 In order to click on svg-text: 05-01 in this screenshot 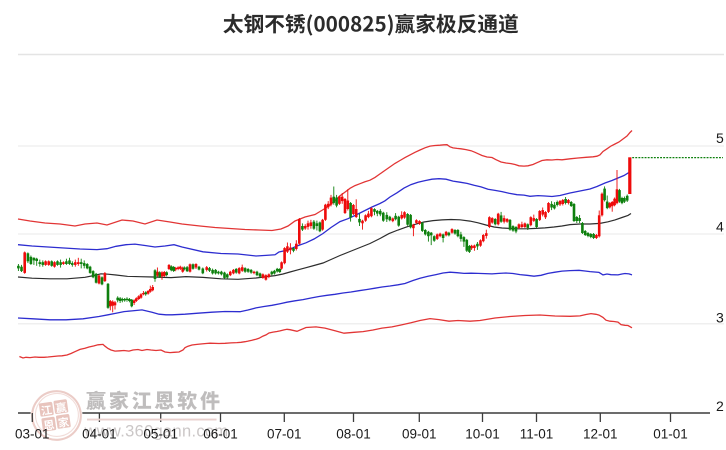, I will do `click(160, 434)`.